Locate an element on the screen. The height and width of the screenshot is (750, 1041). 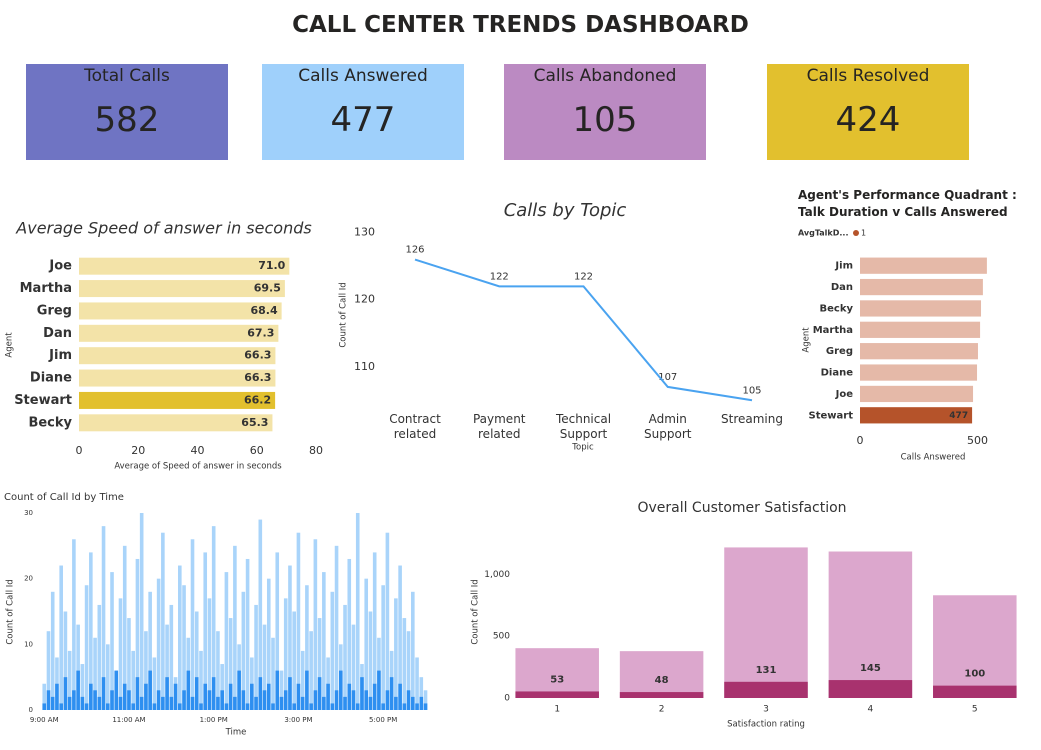
y-tick-label: 130 is located at coordinates (364, 232).